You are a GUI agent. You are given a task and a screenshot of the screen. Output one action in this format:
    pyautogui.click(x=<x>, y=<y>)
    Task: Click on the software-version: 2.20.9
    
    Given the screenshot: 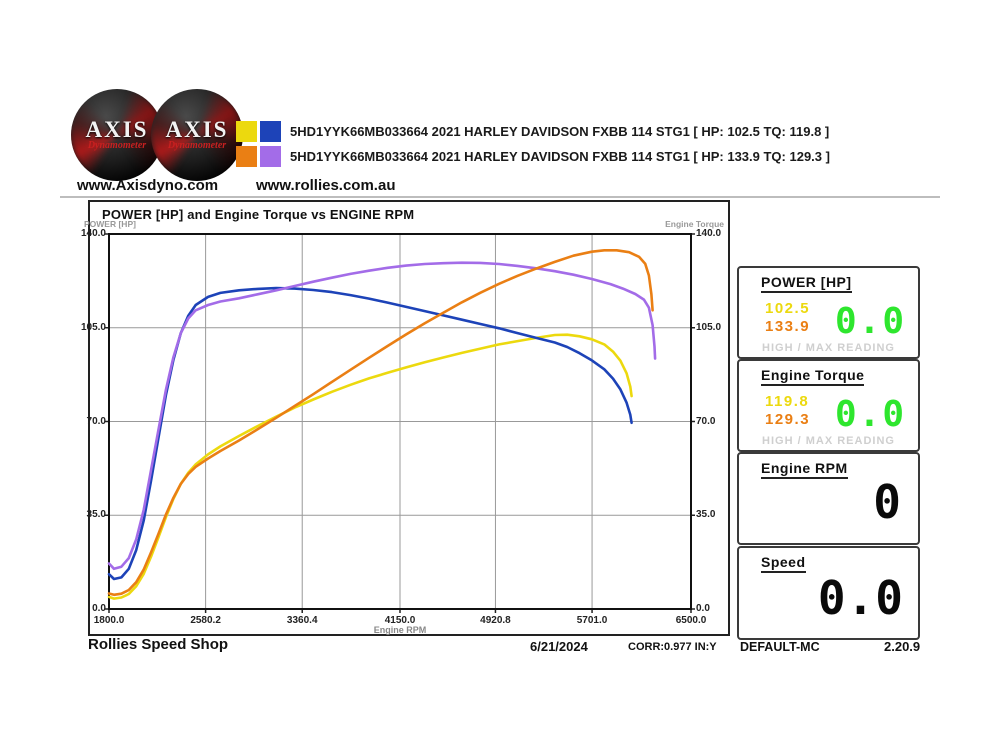 What is the action you would take?
    pyautogui.click(x=902, y=646)
    